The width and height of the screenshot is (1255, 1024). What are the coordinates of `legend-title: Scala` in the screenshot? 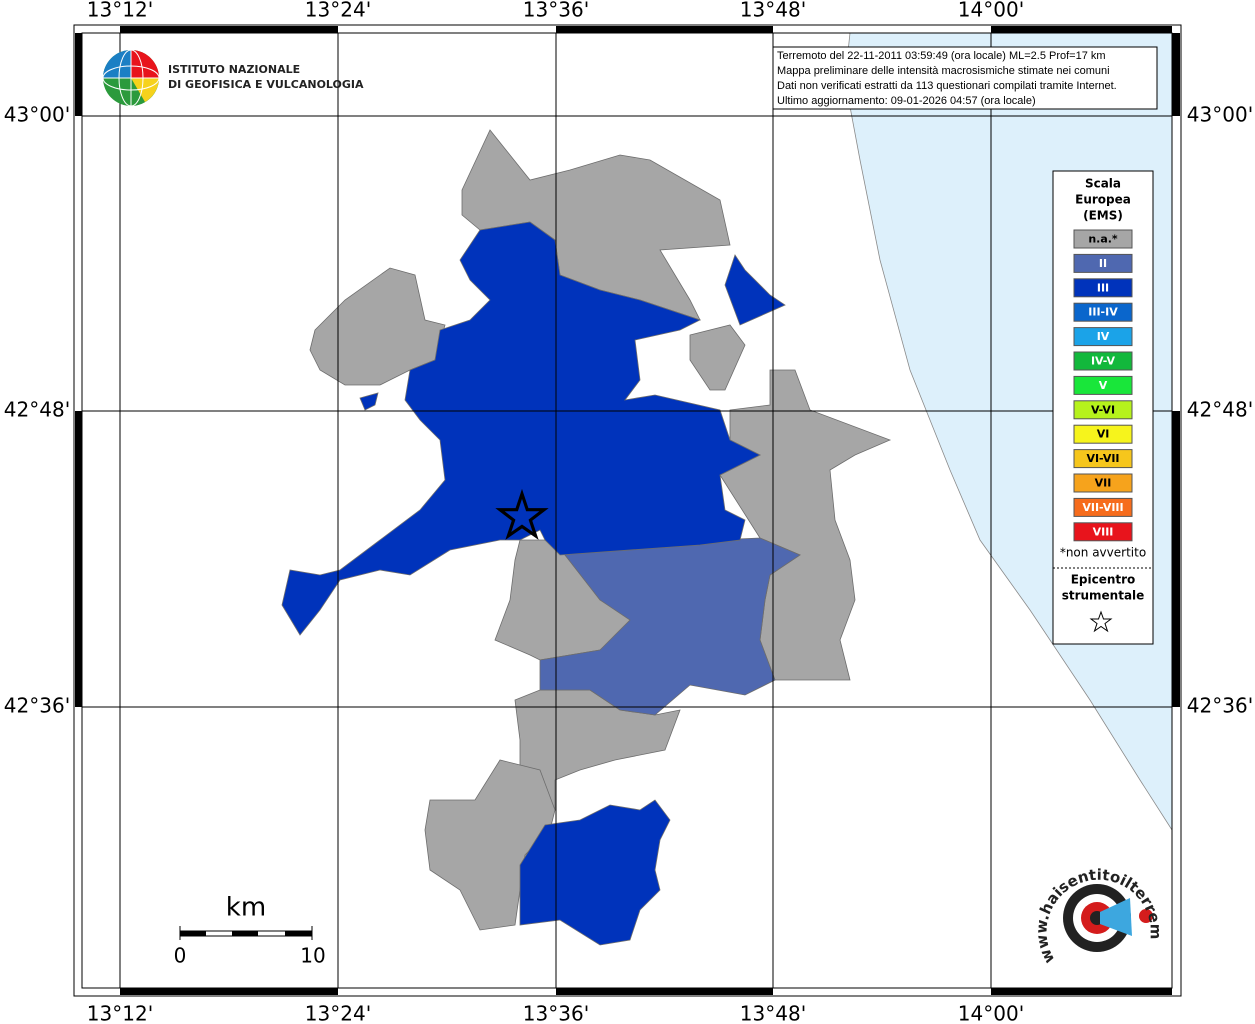 It's located at (1103, 184).